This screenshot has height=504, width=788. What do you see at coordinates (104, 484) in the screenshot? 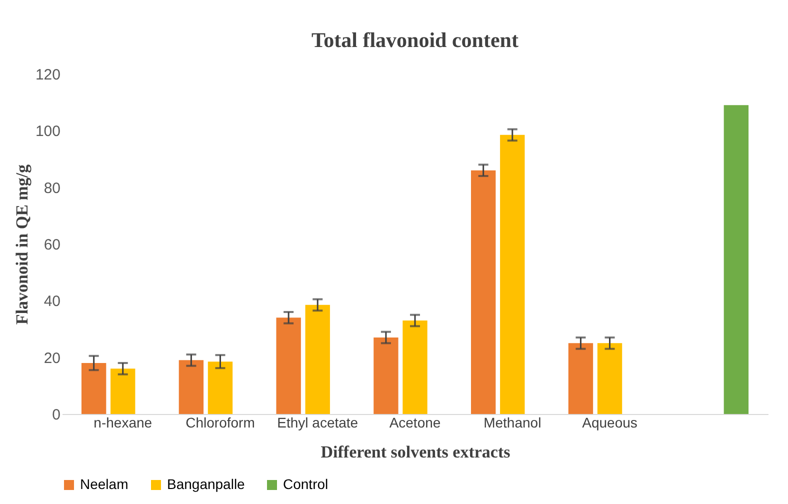
I see `legend-label: Neelam` at bounding box center [104, 484].